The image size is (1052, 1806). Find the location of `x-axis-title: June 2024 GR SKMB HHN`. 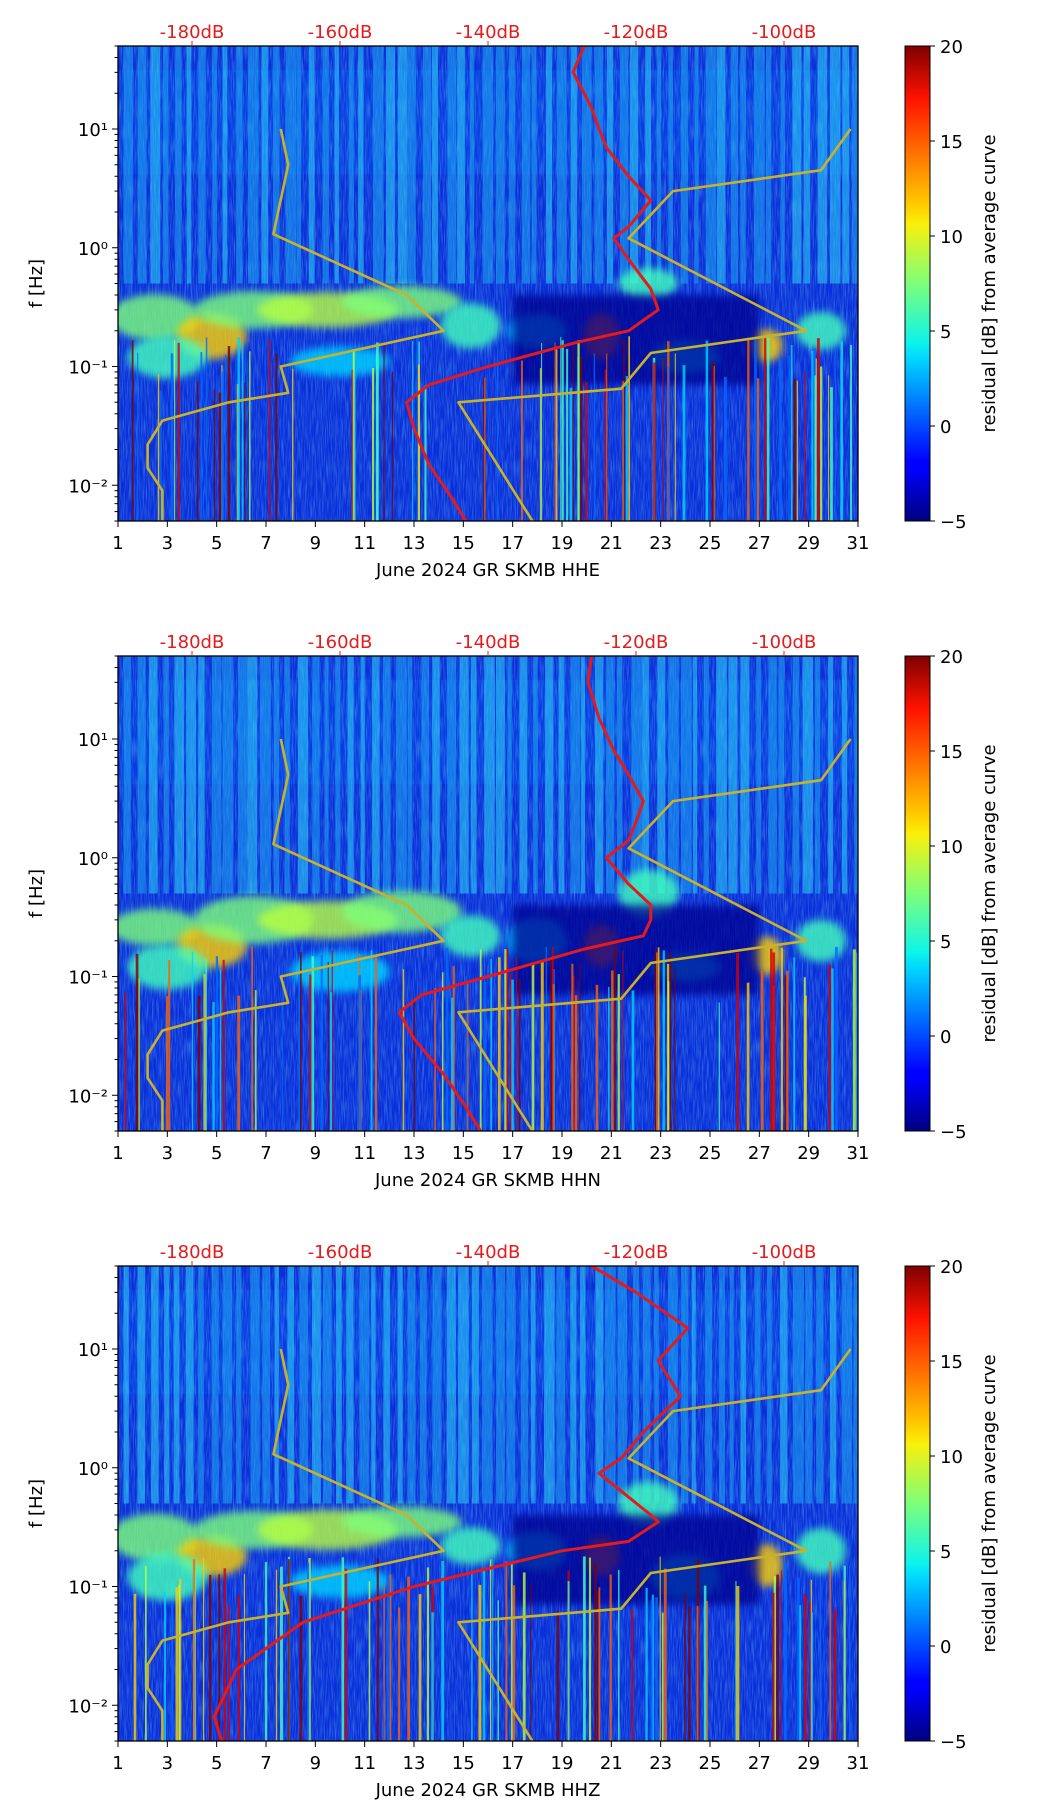

x-axis-title: June 2024 GR SKMB HHN is located at coordinates (487, 1180).